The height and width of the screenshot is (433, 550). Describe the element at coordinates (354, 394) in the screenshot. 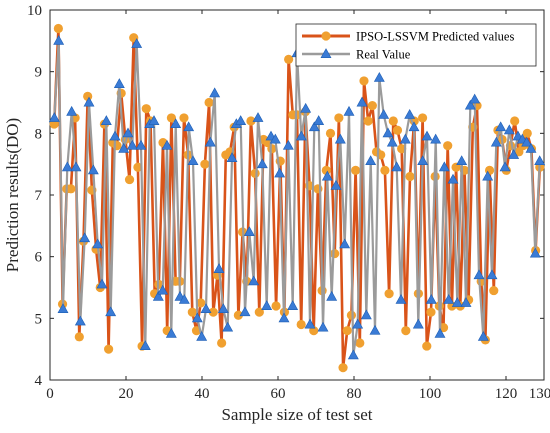

I see `x-tick-label: 80` at that location.